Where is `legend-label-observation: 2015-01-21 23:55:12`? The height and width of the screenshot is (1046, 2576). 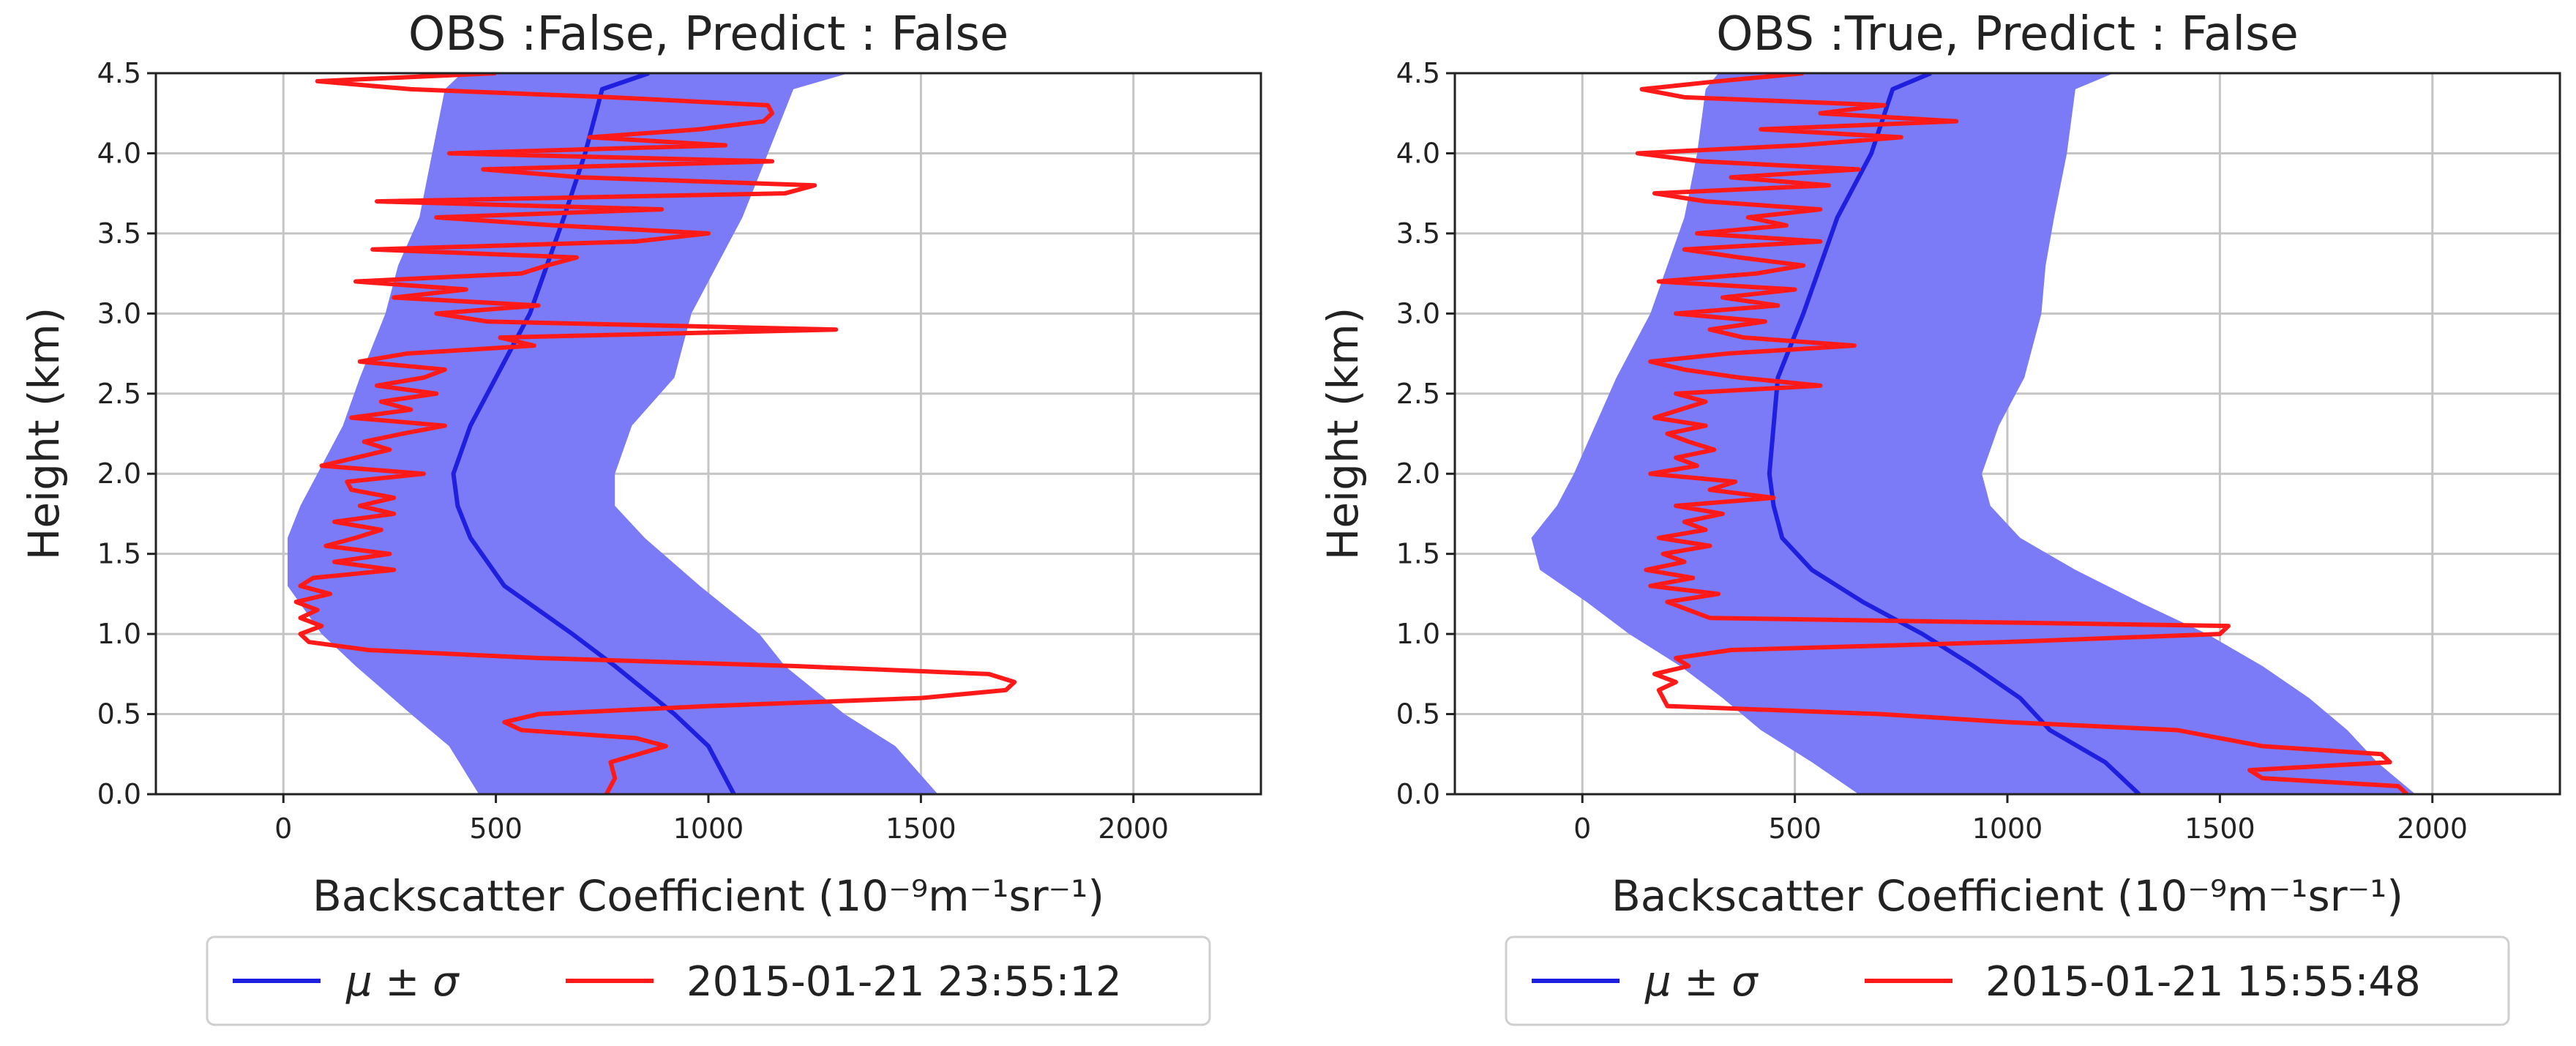
legend-label-observation: 2015-01-21 23:55:12 is located at coordinates (904, 982).